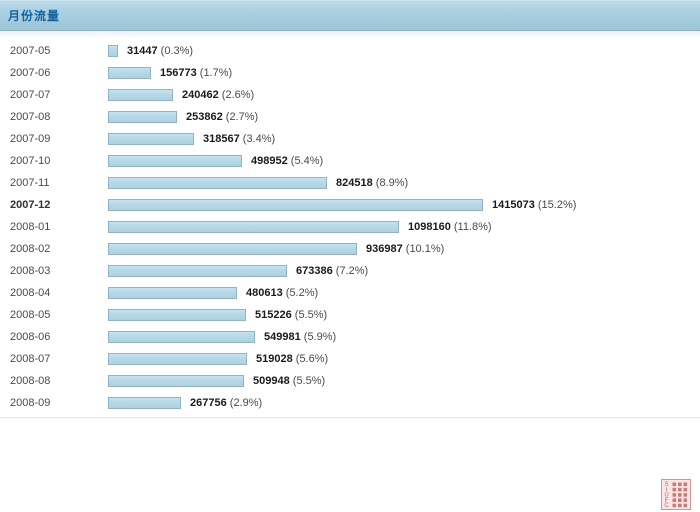 This screenshot has width=700, height=512. I want to click on value-label: 936987 (10.1%), so click(405, 249).